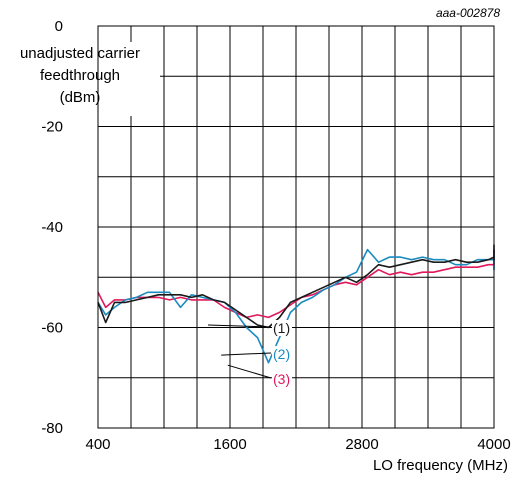 The height and width of the screenshot is (477, 517). I want to click on y-tick-label: -80, so click(52, 428).